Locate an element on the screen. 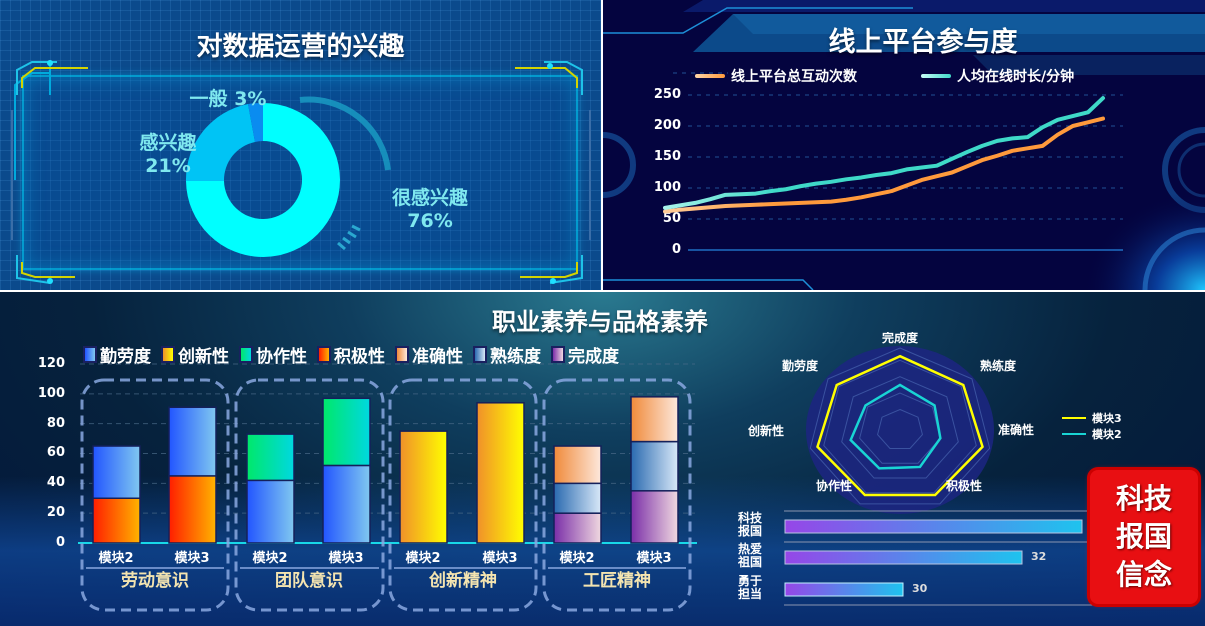 Image resolution: width=1205 pixels, height=626 pixels. bar-legend: 勤劳度 创新性 协作性 积极性 准确性 熟练度 完成度 is located at coordinates (351, 354).